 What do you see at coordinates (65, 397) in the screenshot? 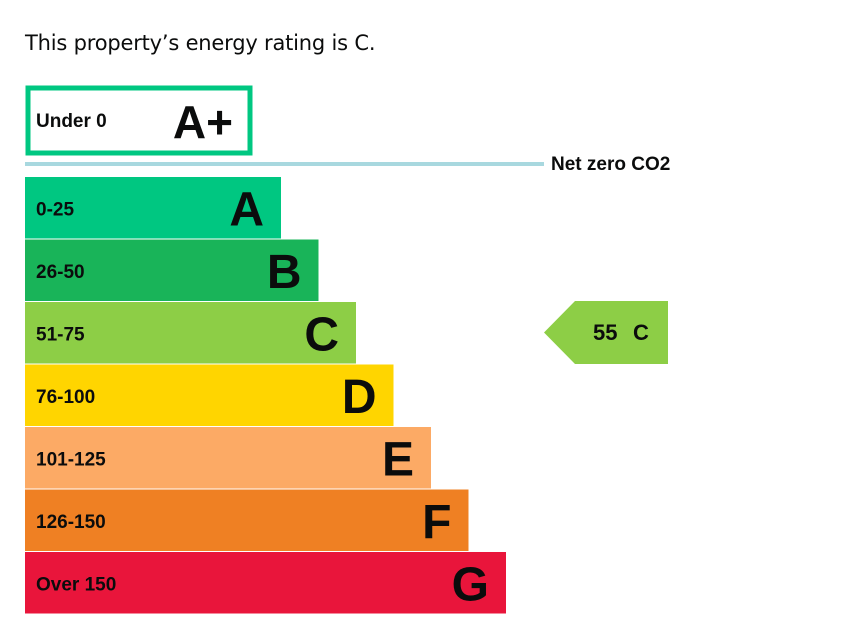
I see `band-d-range: 76-100` at bounding box center [65, 397].